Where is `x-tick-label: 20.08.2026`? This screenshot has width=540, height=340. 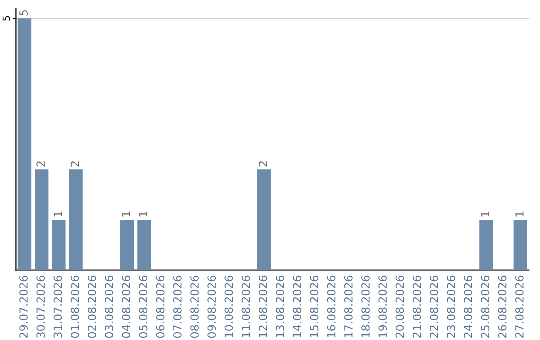 x-tick-label: 20.08.2026 is located at coordinates (400, 307).